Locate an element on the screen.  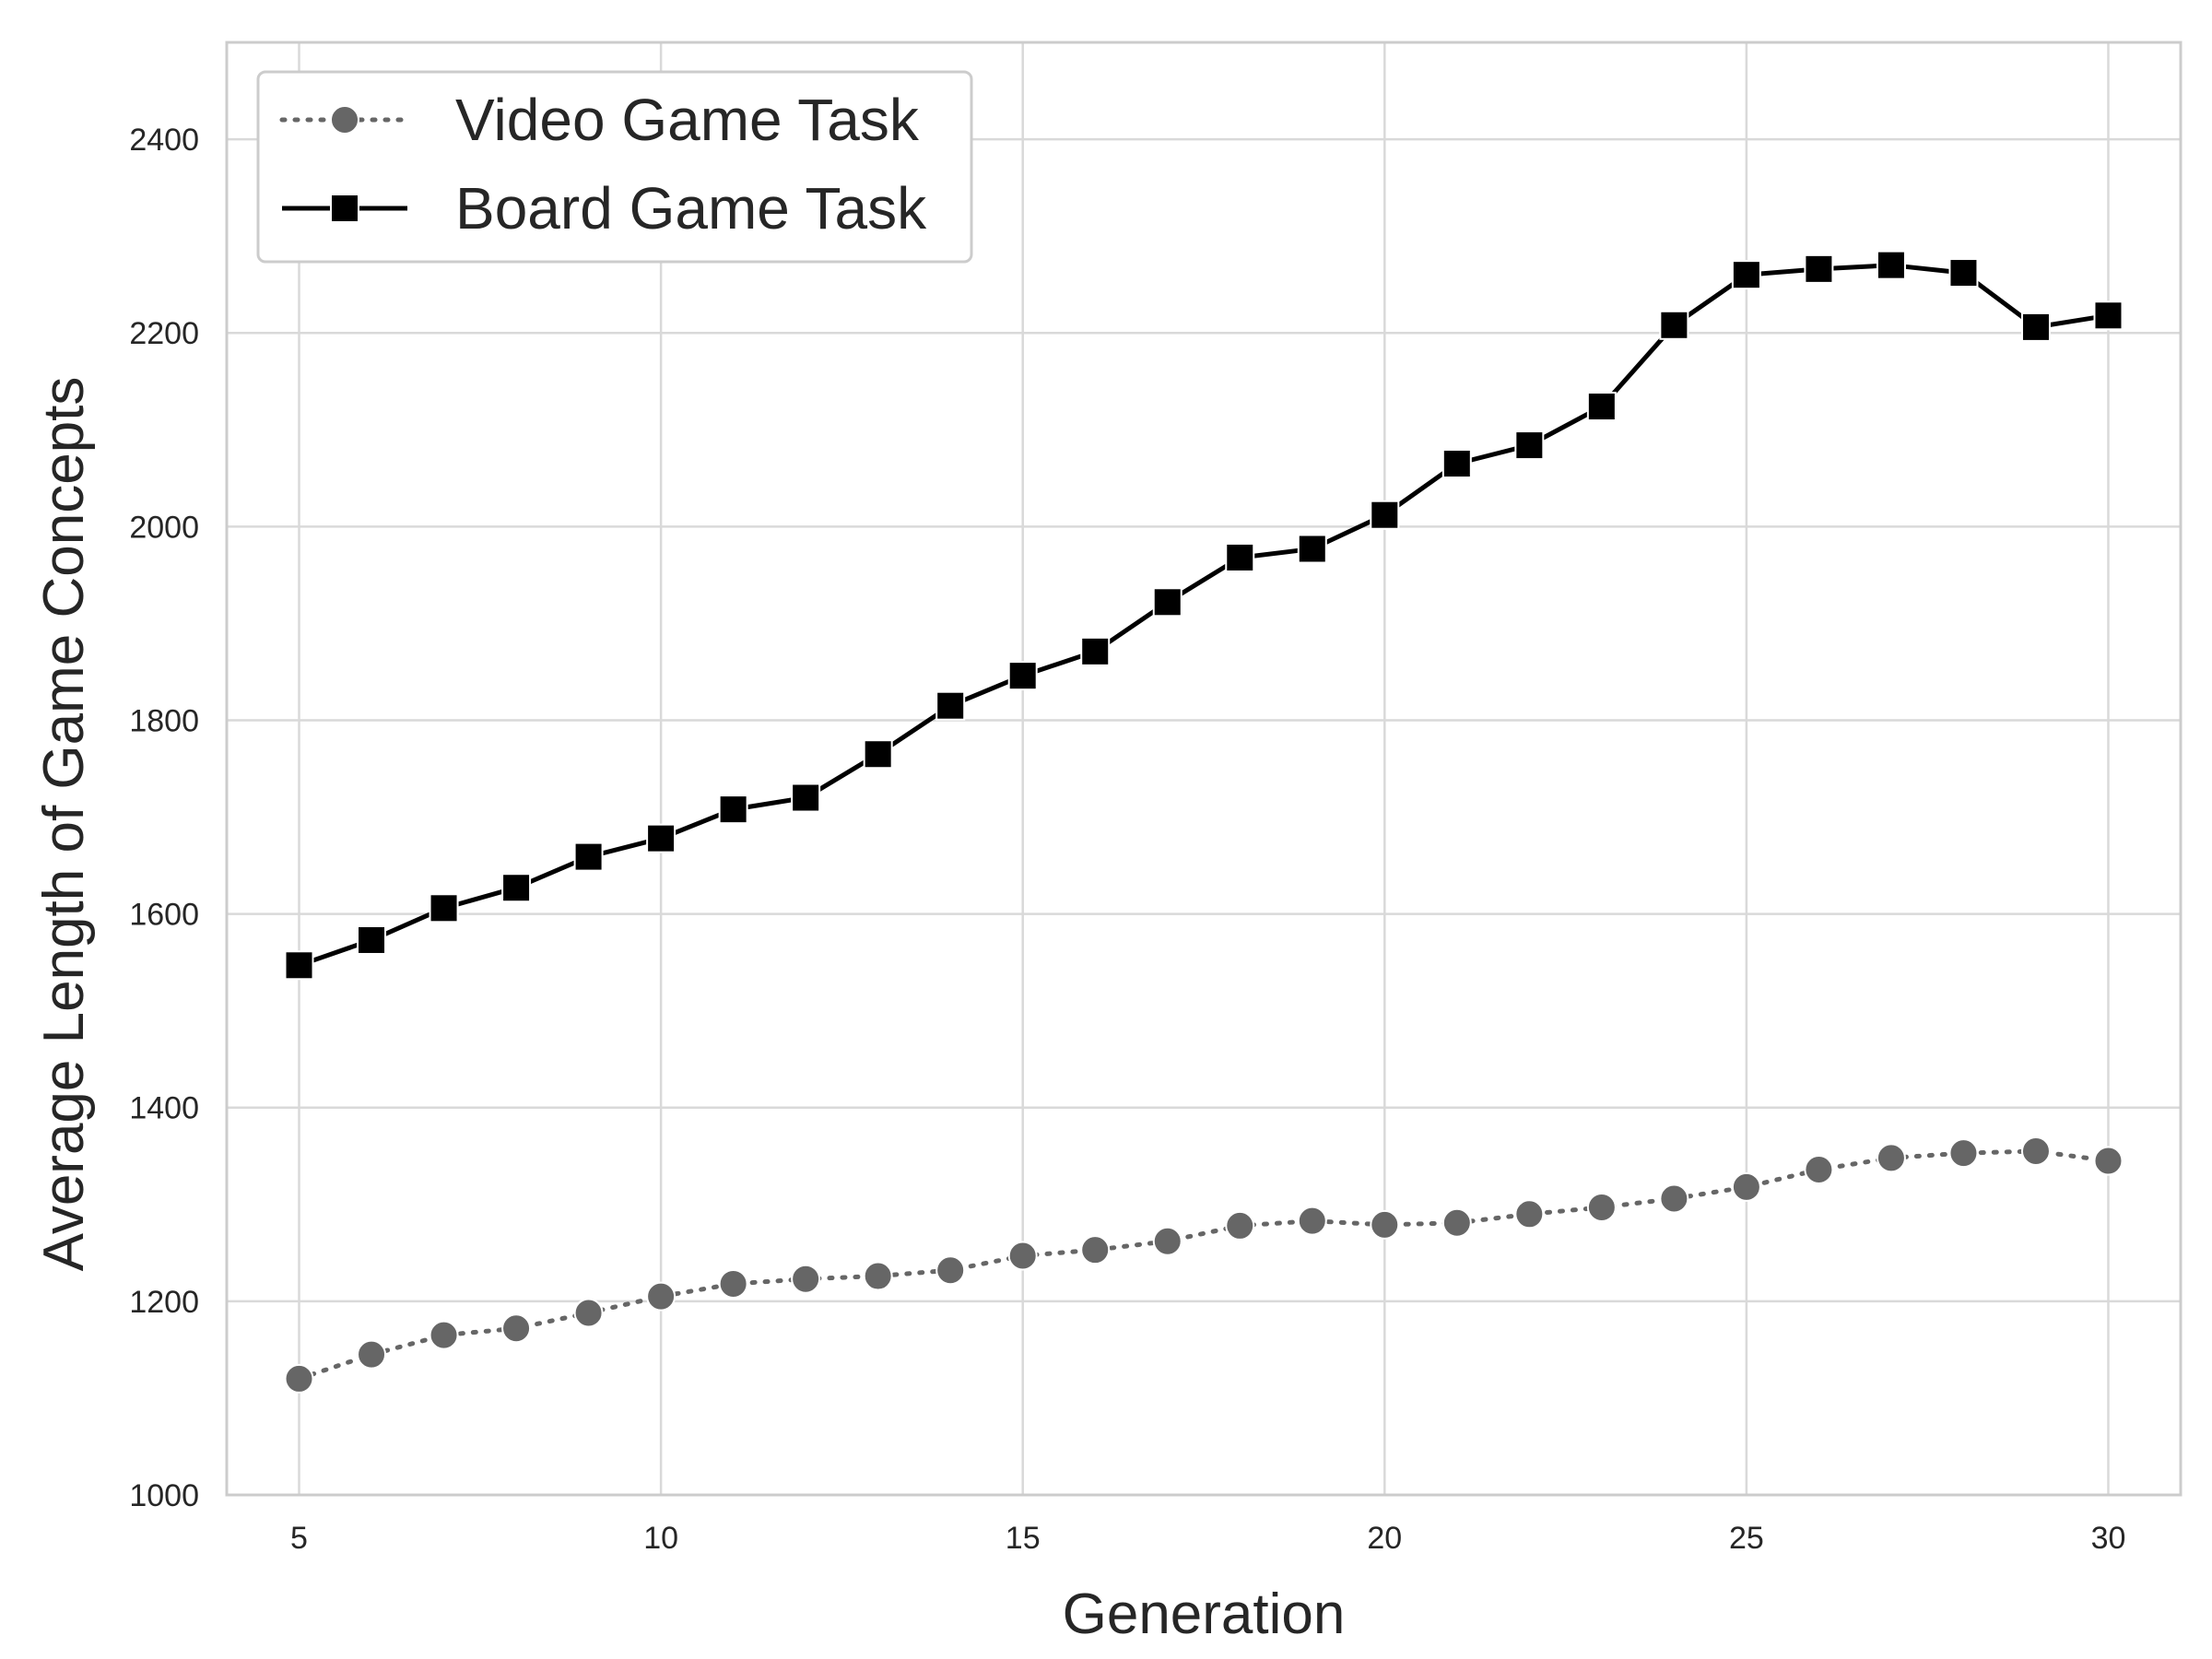
legend-entry-board-game-task: Board Game Task is located at coordinates (604, 208).